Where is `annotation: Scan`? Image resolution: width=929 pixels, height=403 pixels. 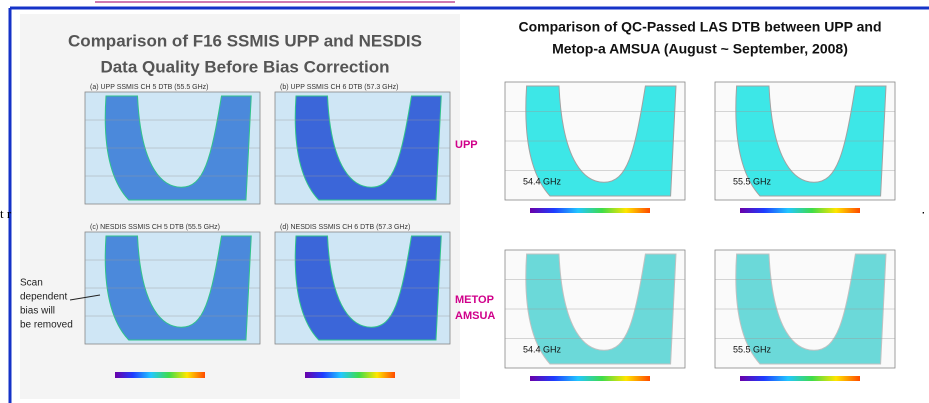
annotation: Scan is located at coordinates (31, 283).